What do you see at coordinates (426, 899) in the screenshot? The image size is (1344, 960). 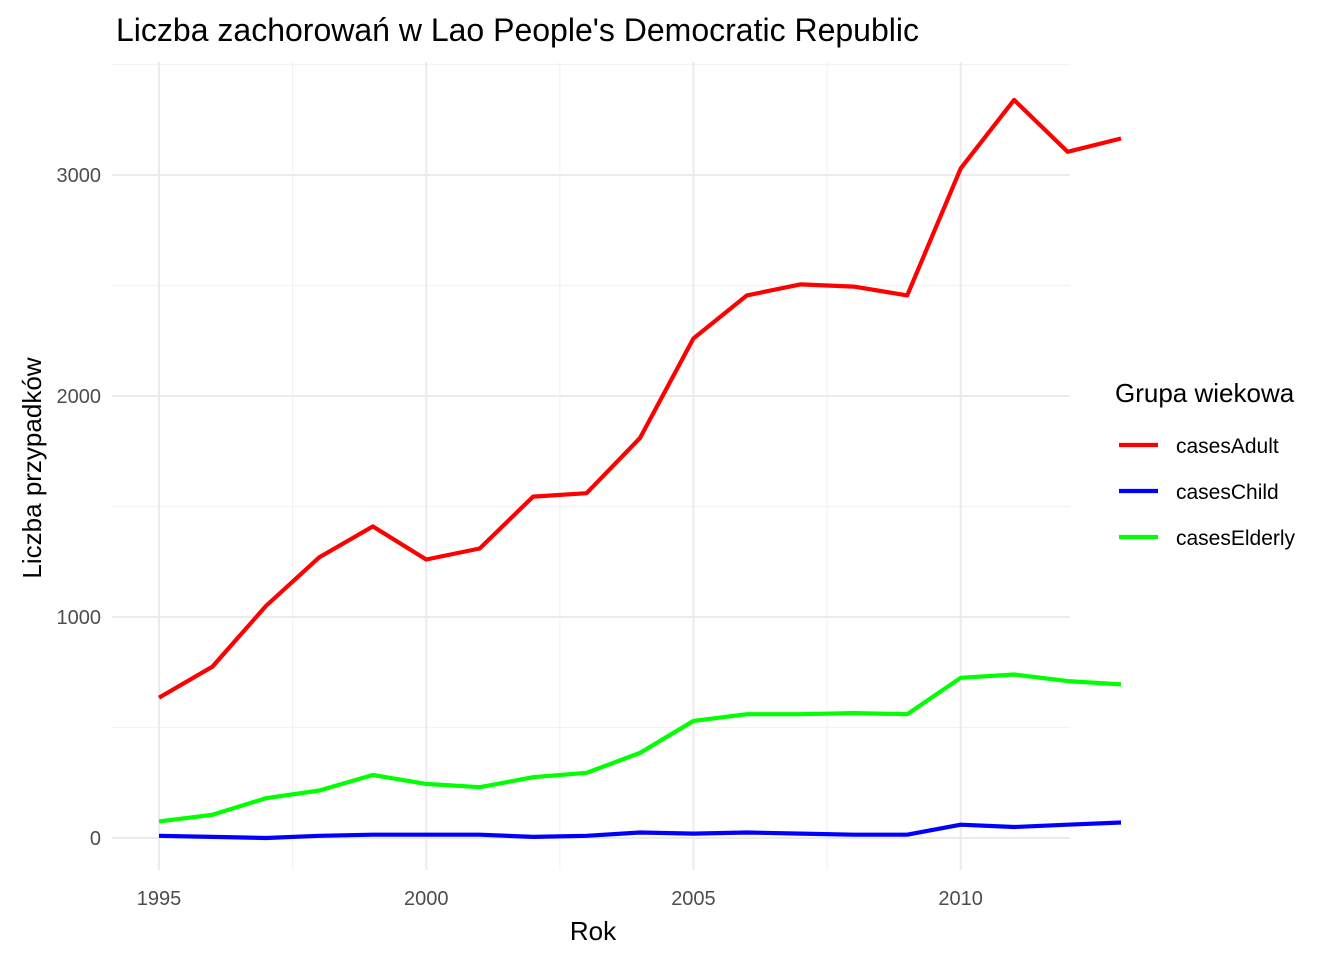 I see `x-tick-label: 2000` at bounding box center [426, 899].